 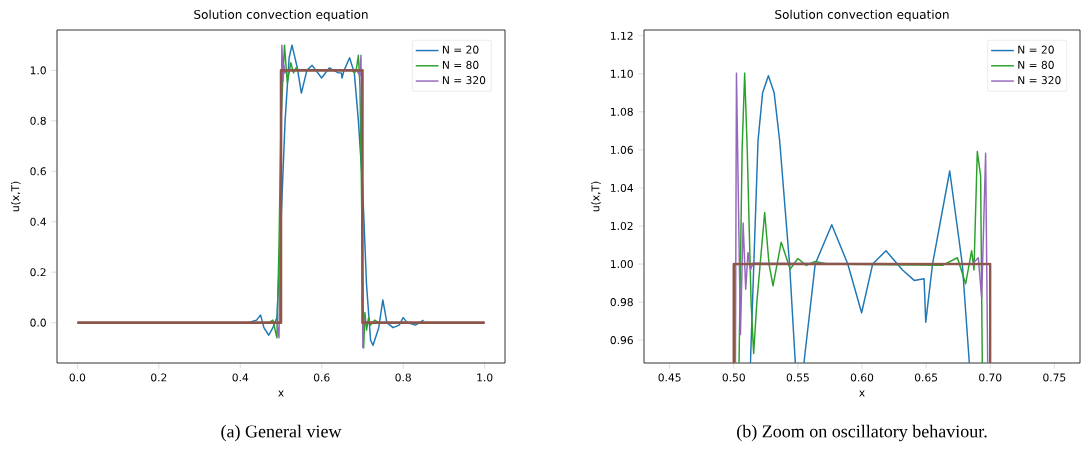 I want to click on y-tick-label: 1.08, so click(x=622, y=111).